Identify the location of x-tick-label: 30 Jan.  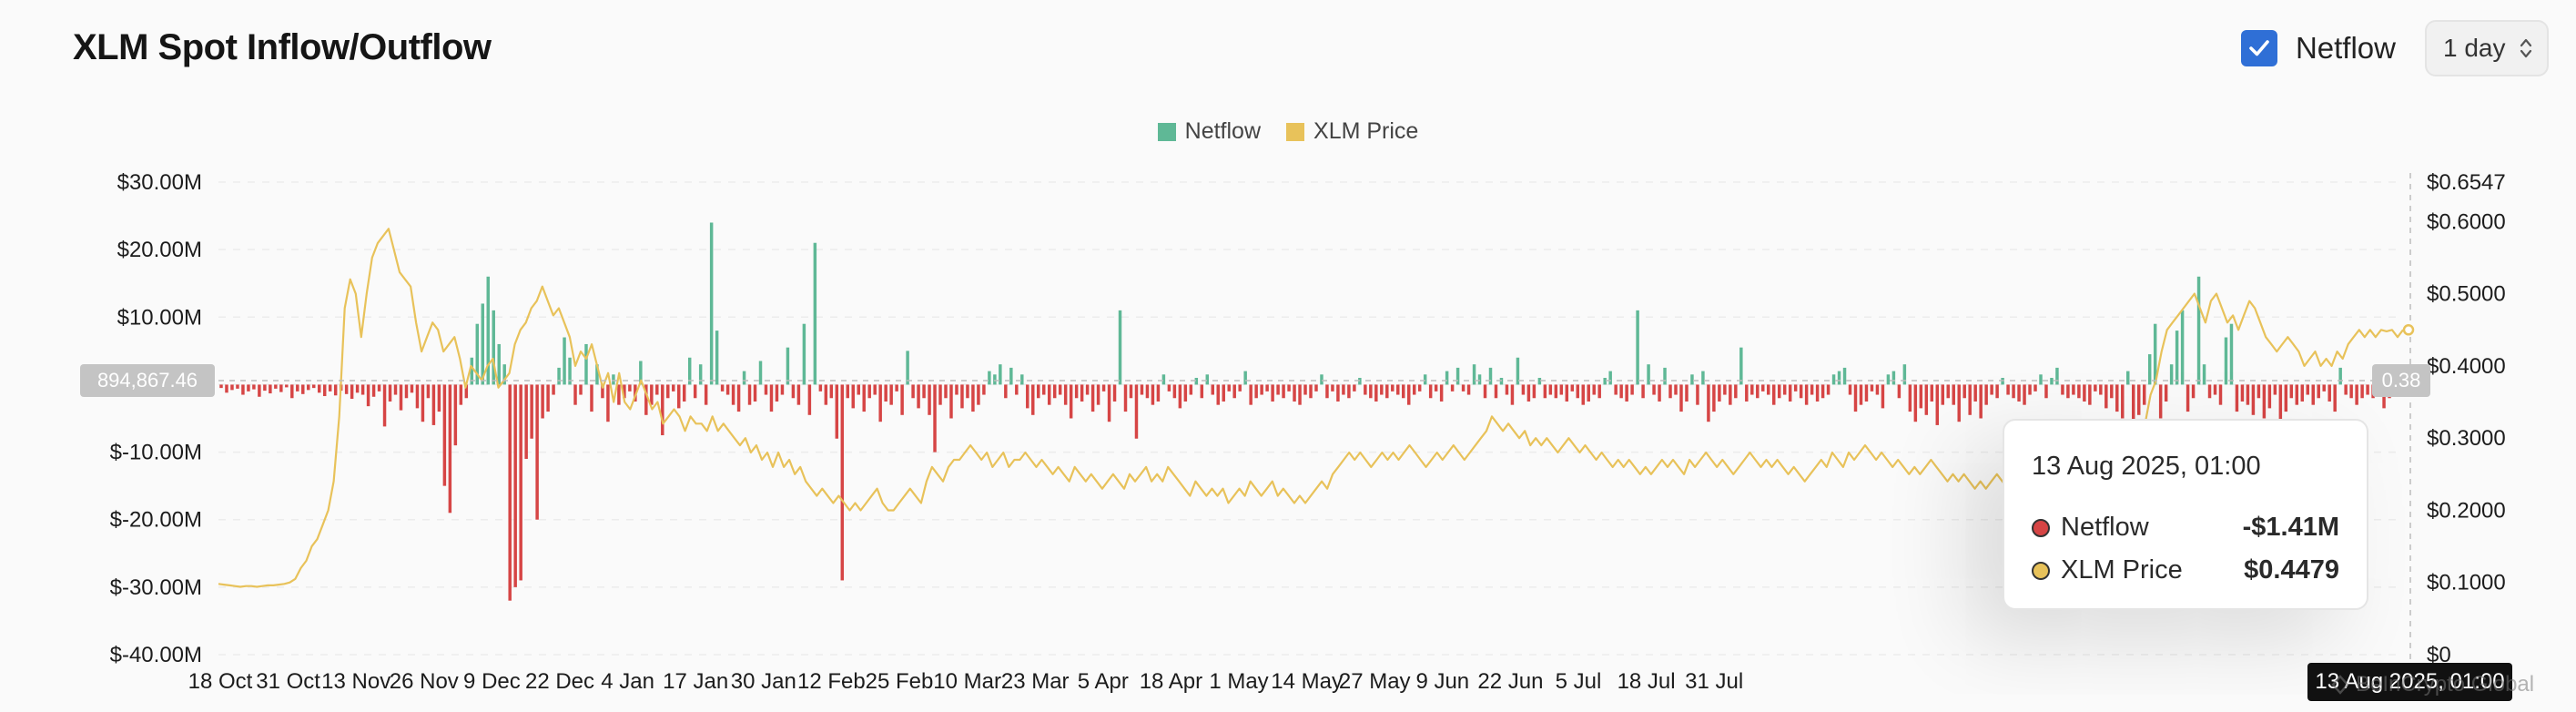
(763, 681).